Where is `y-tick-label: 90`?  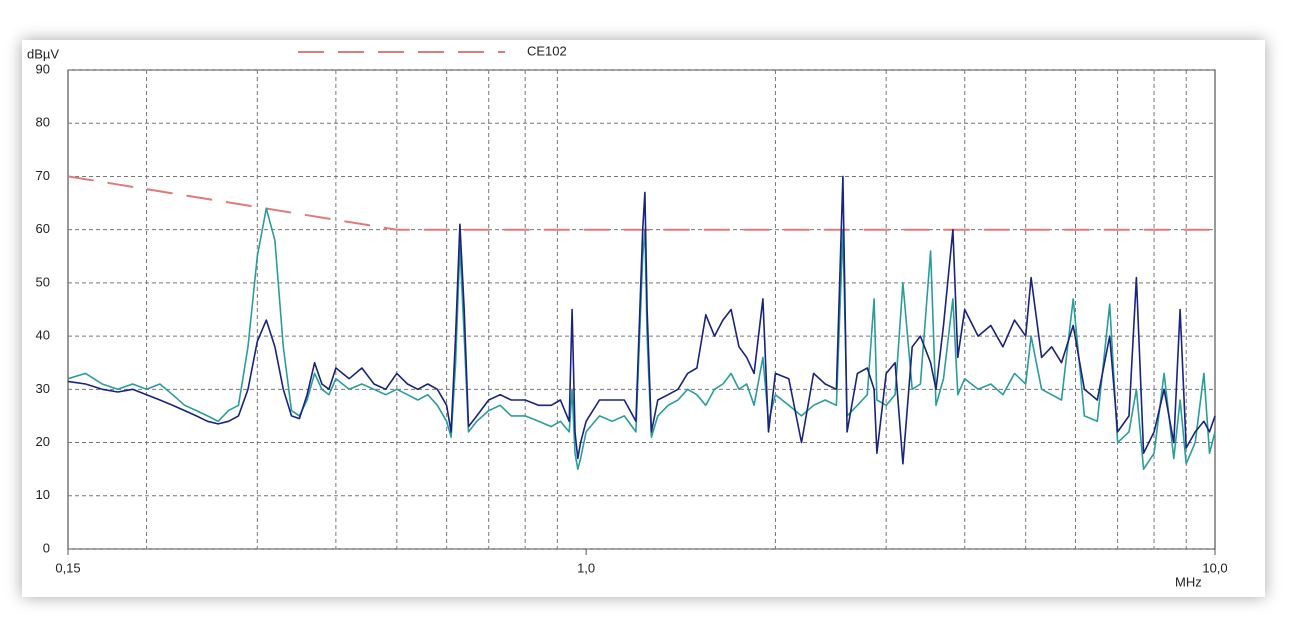 y-tick-label: 90 is located at coordinates (43, 68).